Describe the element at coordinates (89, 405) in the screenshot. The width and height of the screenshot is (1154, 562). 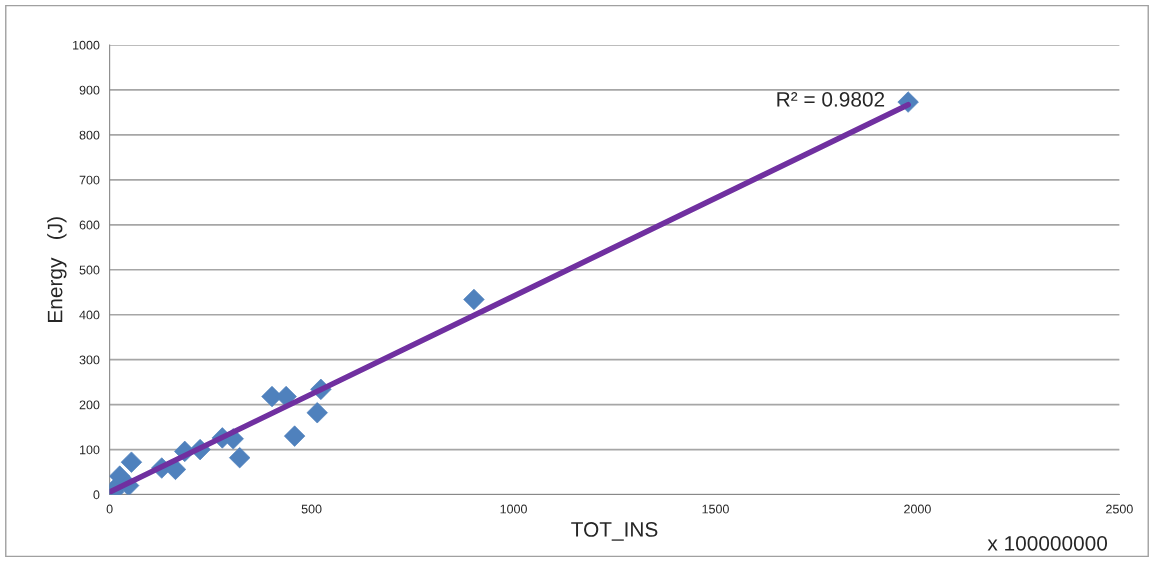
I see `y-tick-label: 200` at that location.